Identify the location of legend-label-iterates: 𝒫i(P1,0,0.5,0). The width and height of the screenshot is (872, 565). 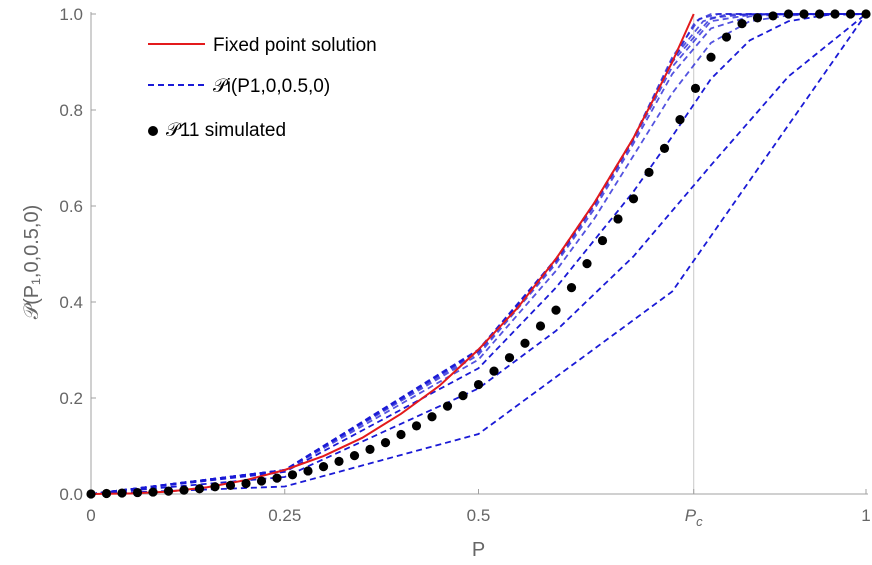
(271, 86).